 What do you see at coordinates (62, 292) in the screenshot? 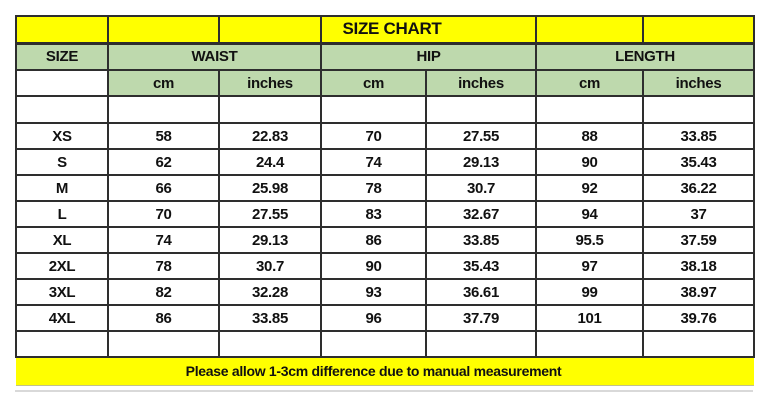
I see `size-cell: 3XL` at bounding box center [62, 292].